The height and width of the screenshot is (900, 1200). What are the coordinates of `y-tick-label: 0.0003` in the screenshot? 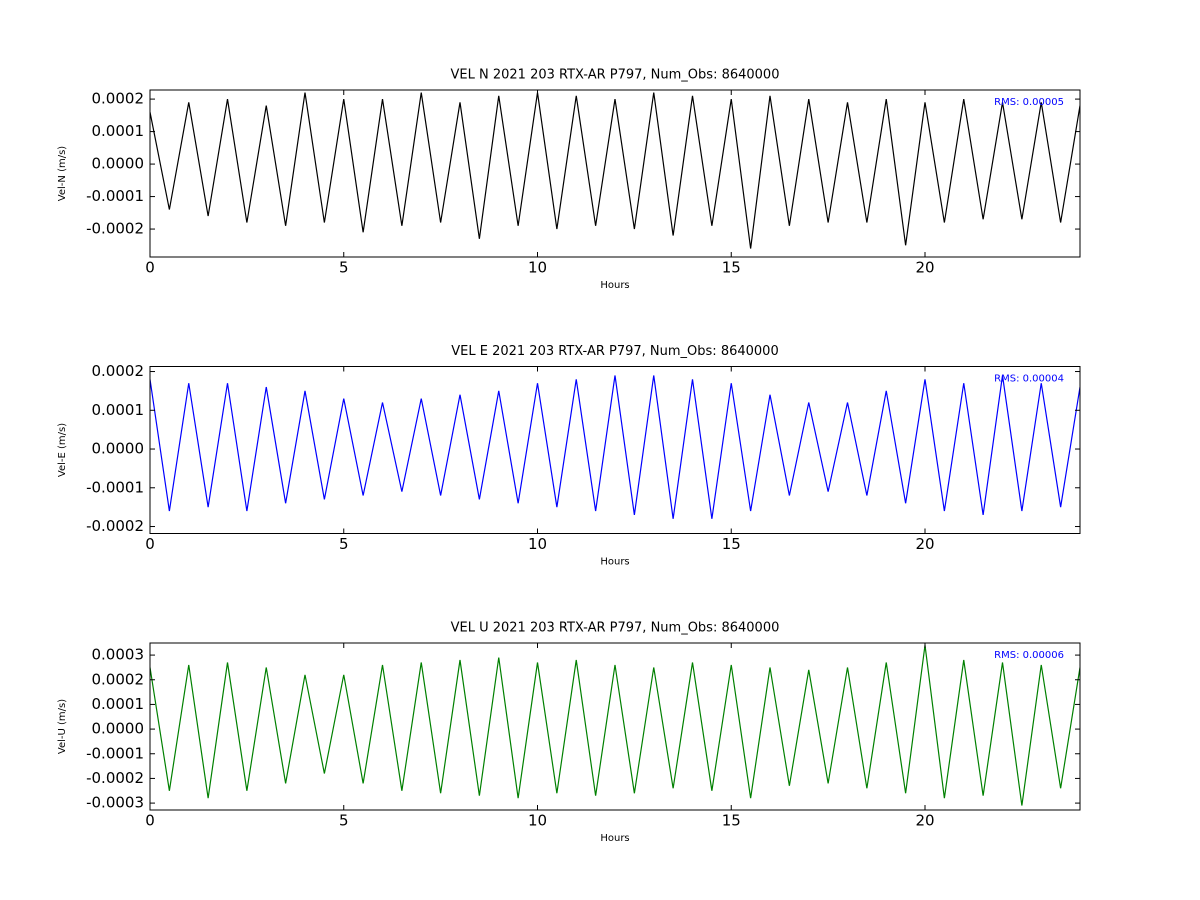 It's located at (118, 655).